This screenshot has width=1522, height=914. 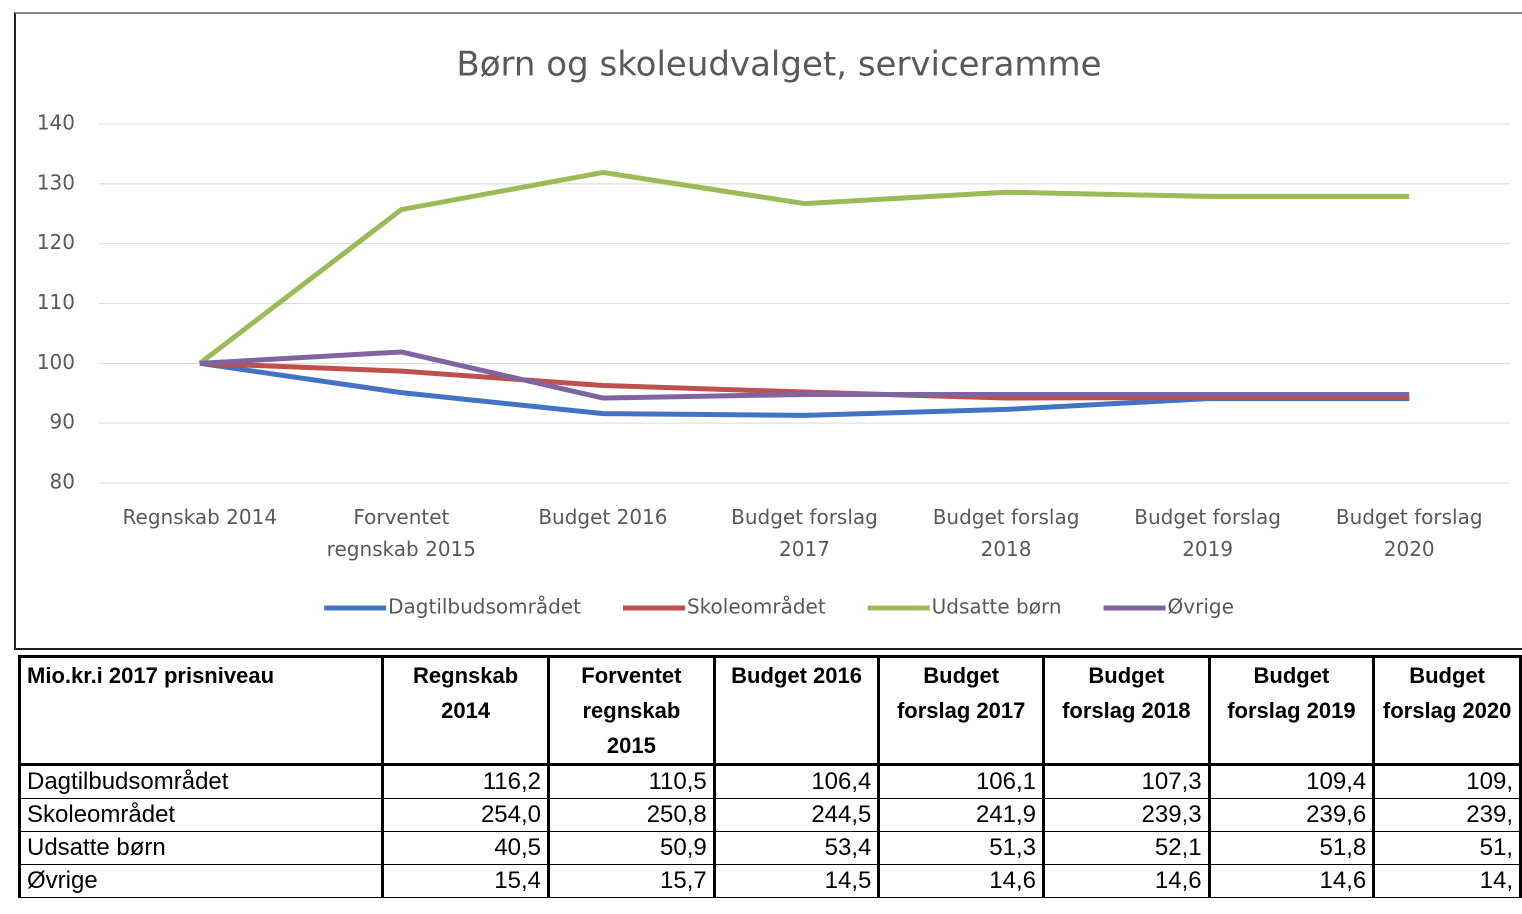 I want to click on header-cell: Regnskab 2014, so click(x=466, y=710).